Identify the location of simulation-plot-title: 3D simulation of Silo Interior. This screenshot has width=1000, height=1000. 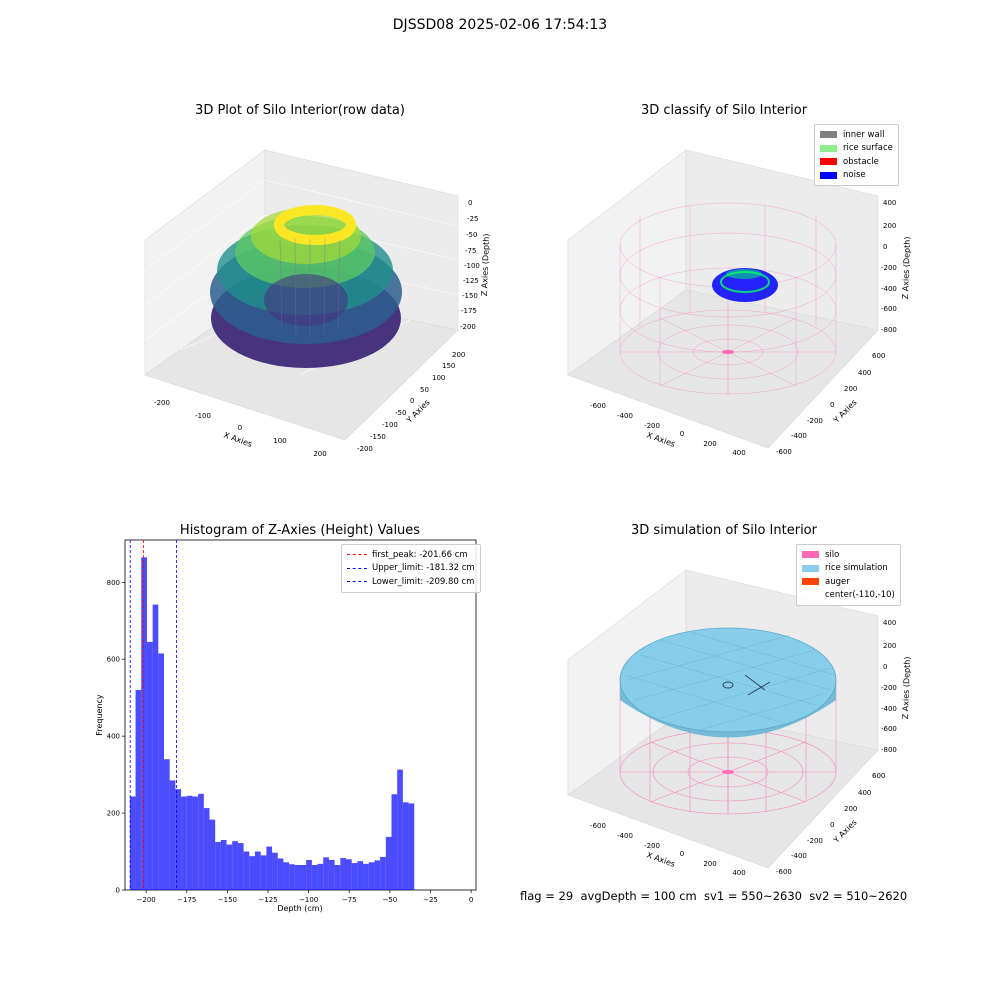
(724, 530).